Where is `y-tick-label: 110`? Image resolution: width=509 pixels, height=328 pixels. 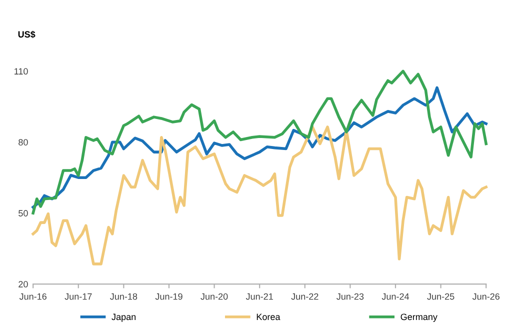
y-tick-label: 110 is located at coordinates (21, 71).